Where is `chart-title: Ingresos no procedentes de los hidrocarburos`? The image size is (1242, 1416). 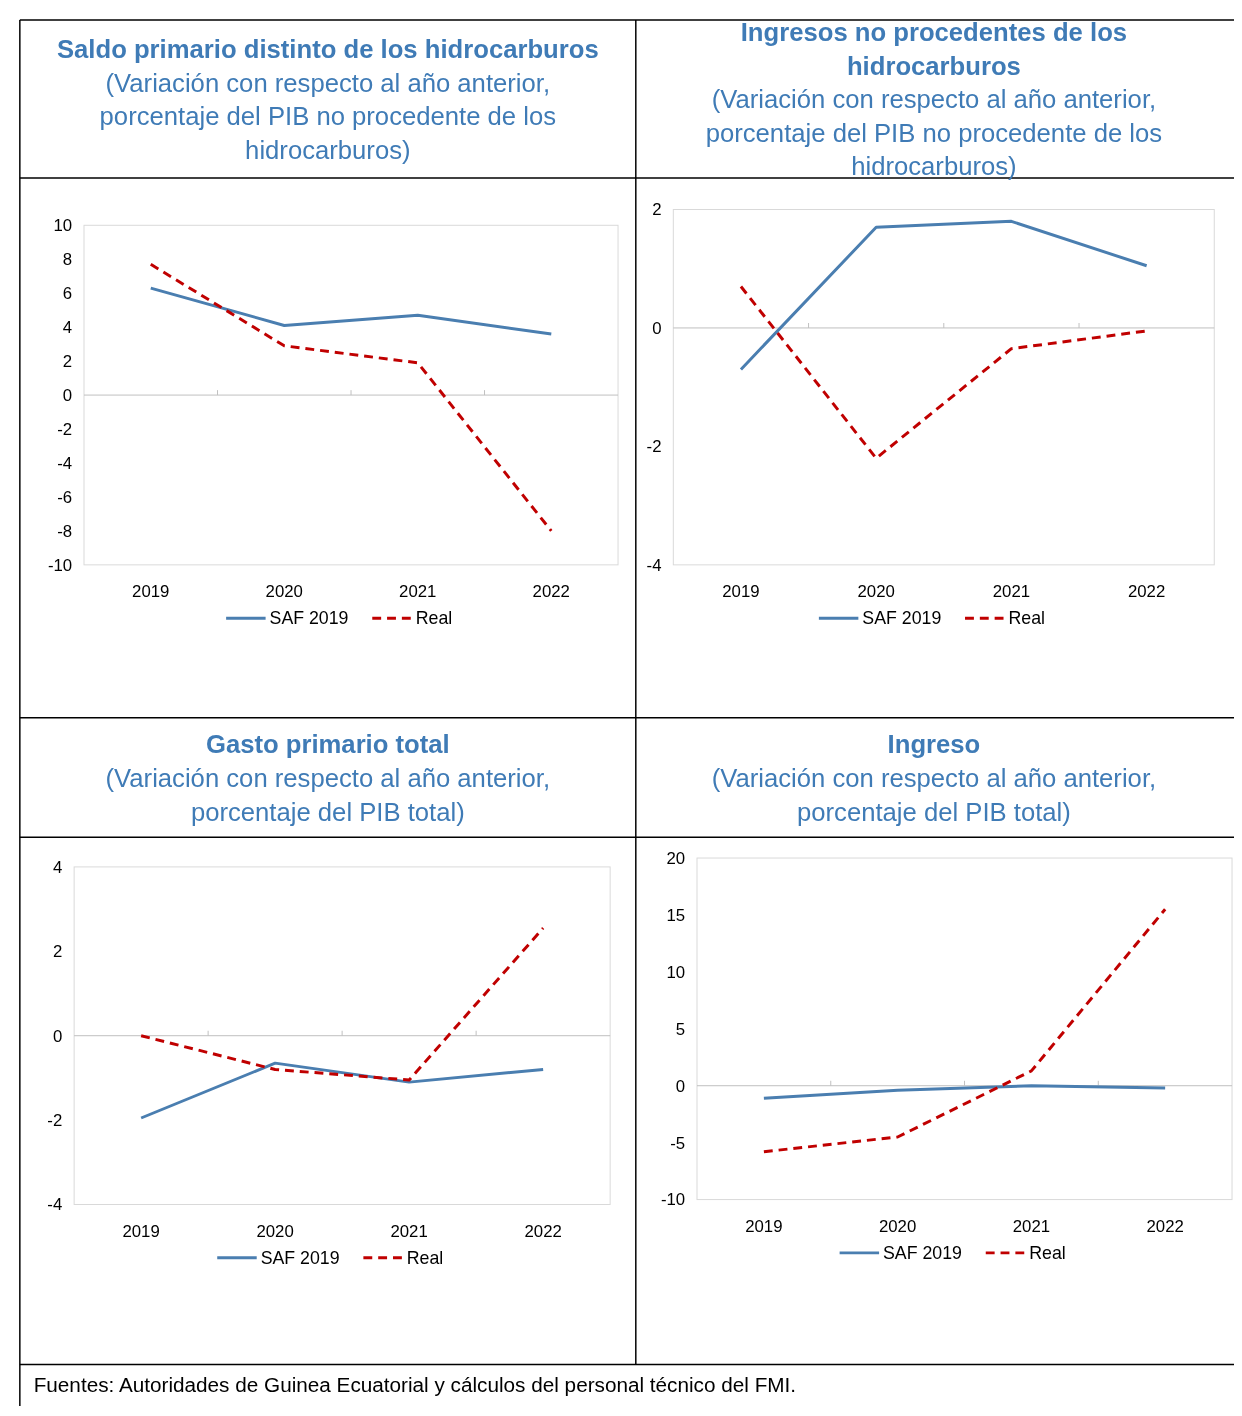 chart-title: Ingresos no procedentes de los hidrocarburos is located at coordinates (934, 49).